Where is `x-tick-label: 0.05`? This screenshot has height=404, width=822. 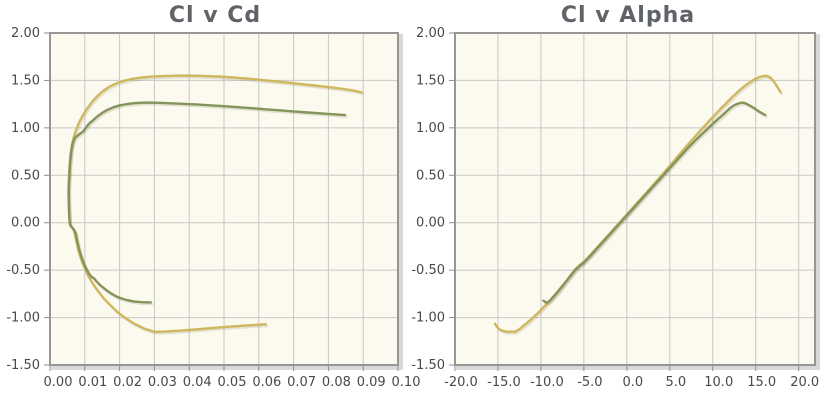
x-tick-label: 0.05 is located at coordinates (232, 382).